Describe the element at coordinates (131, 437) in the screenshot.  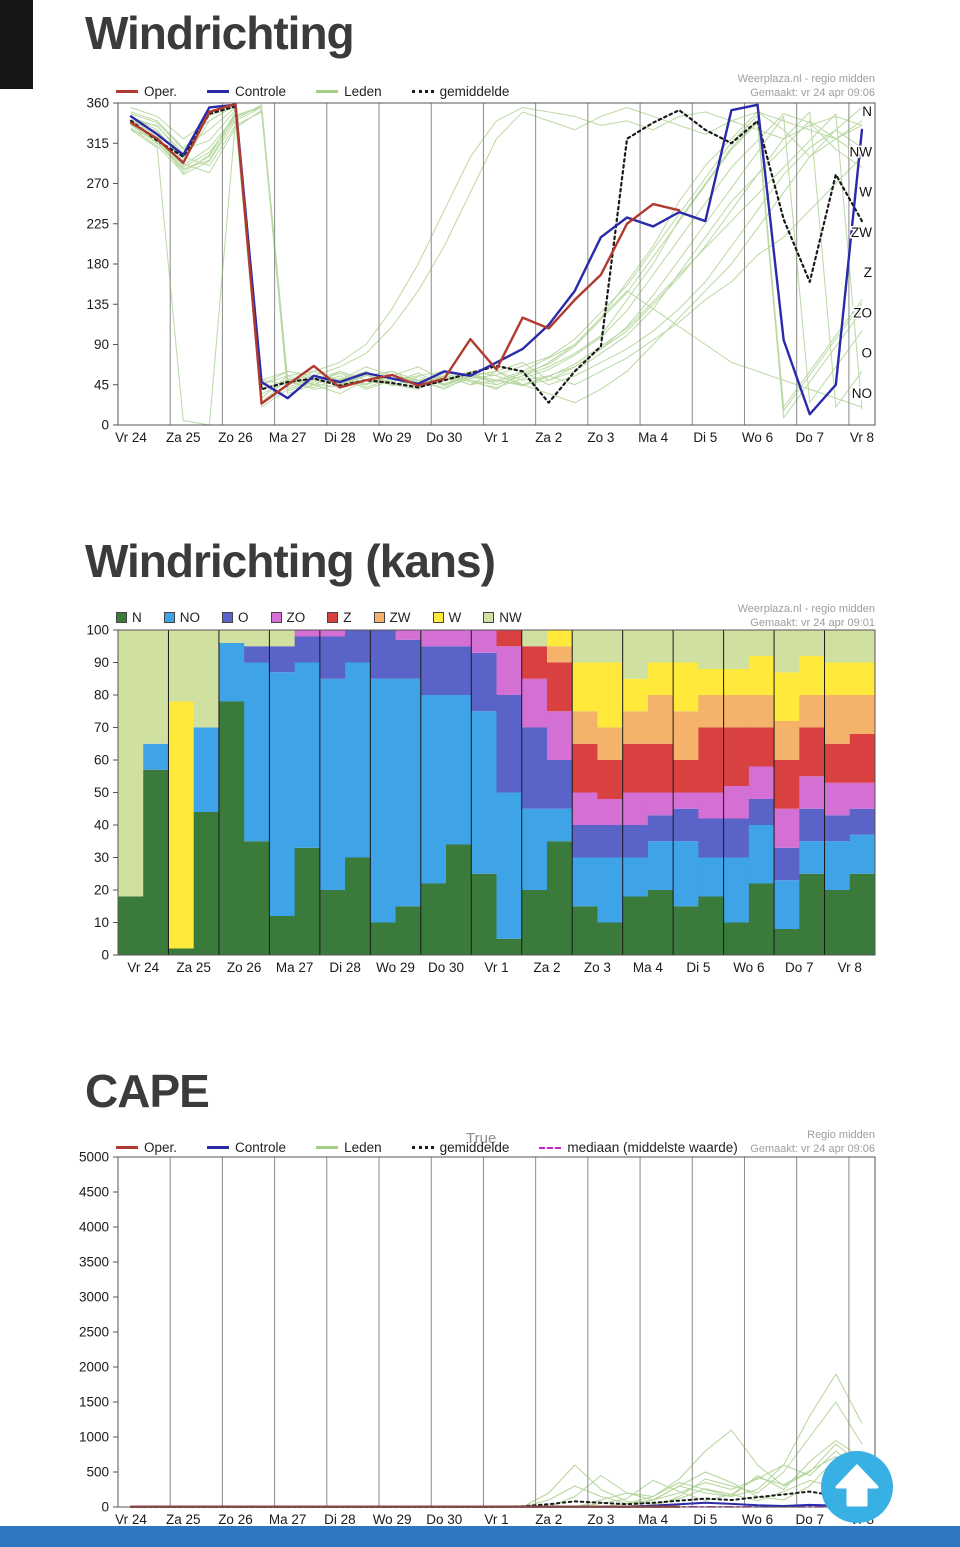
I see `svg-text: Vr 24` at that location.